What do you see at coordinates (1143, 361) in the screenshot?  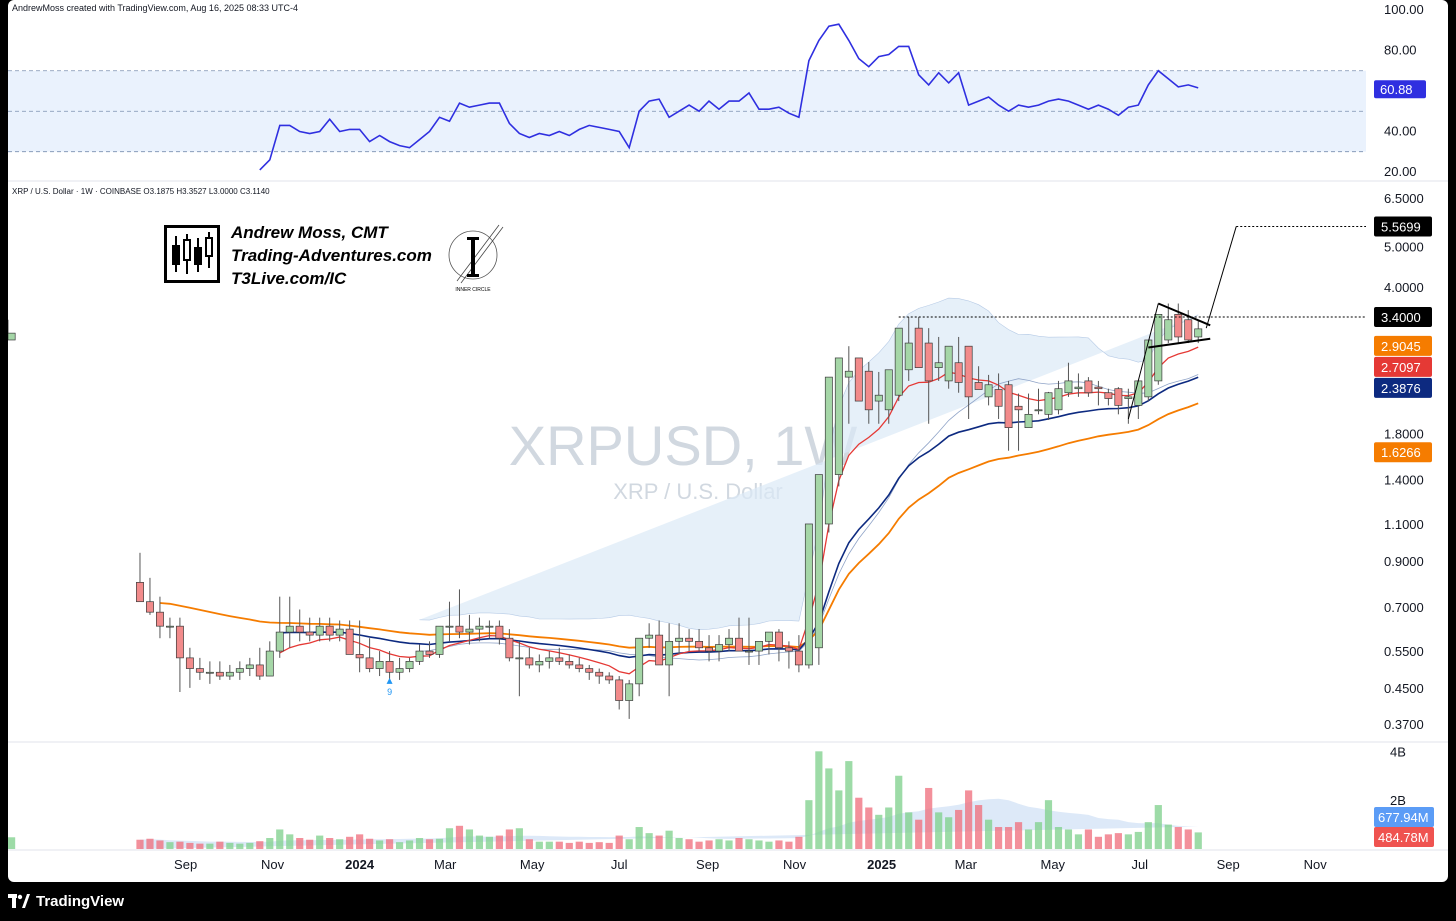 I see `flagpole-line` at bounding box center [1143, 361].